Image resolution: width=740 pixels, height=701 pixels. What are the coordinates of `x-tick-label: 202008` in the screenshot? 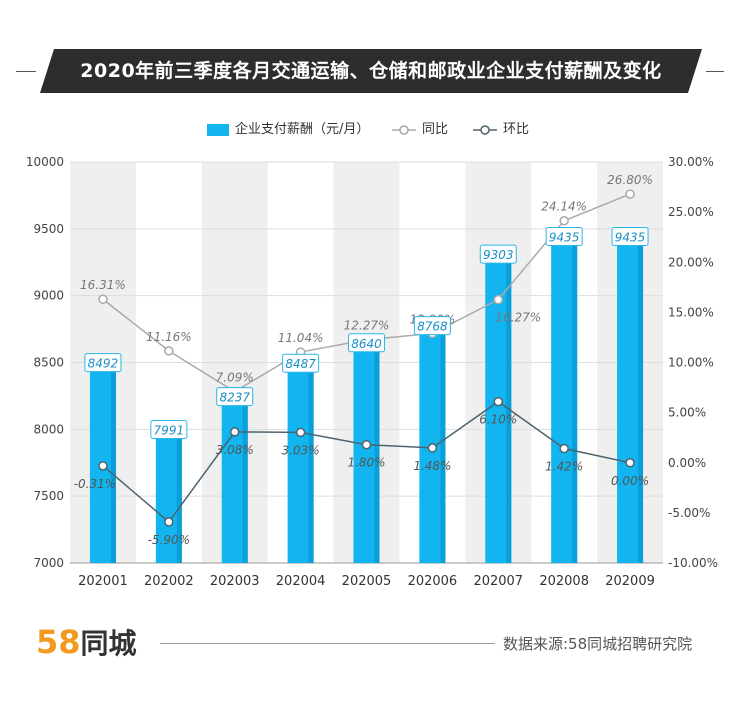 It's located at (564, 581).